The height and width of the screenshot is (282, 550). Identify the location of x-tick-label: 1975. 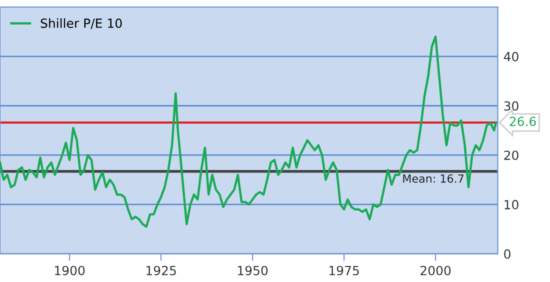
(344, 271).